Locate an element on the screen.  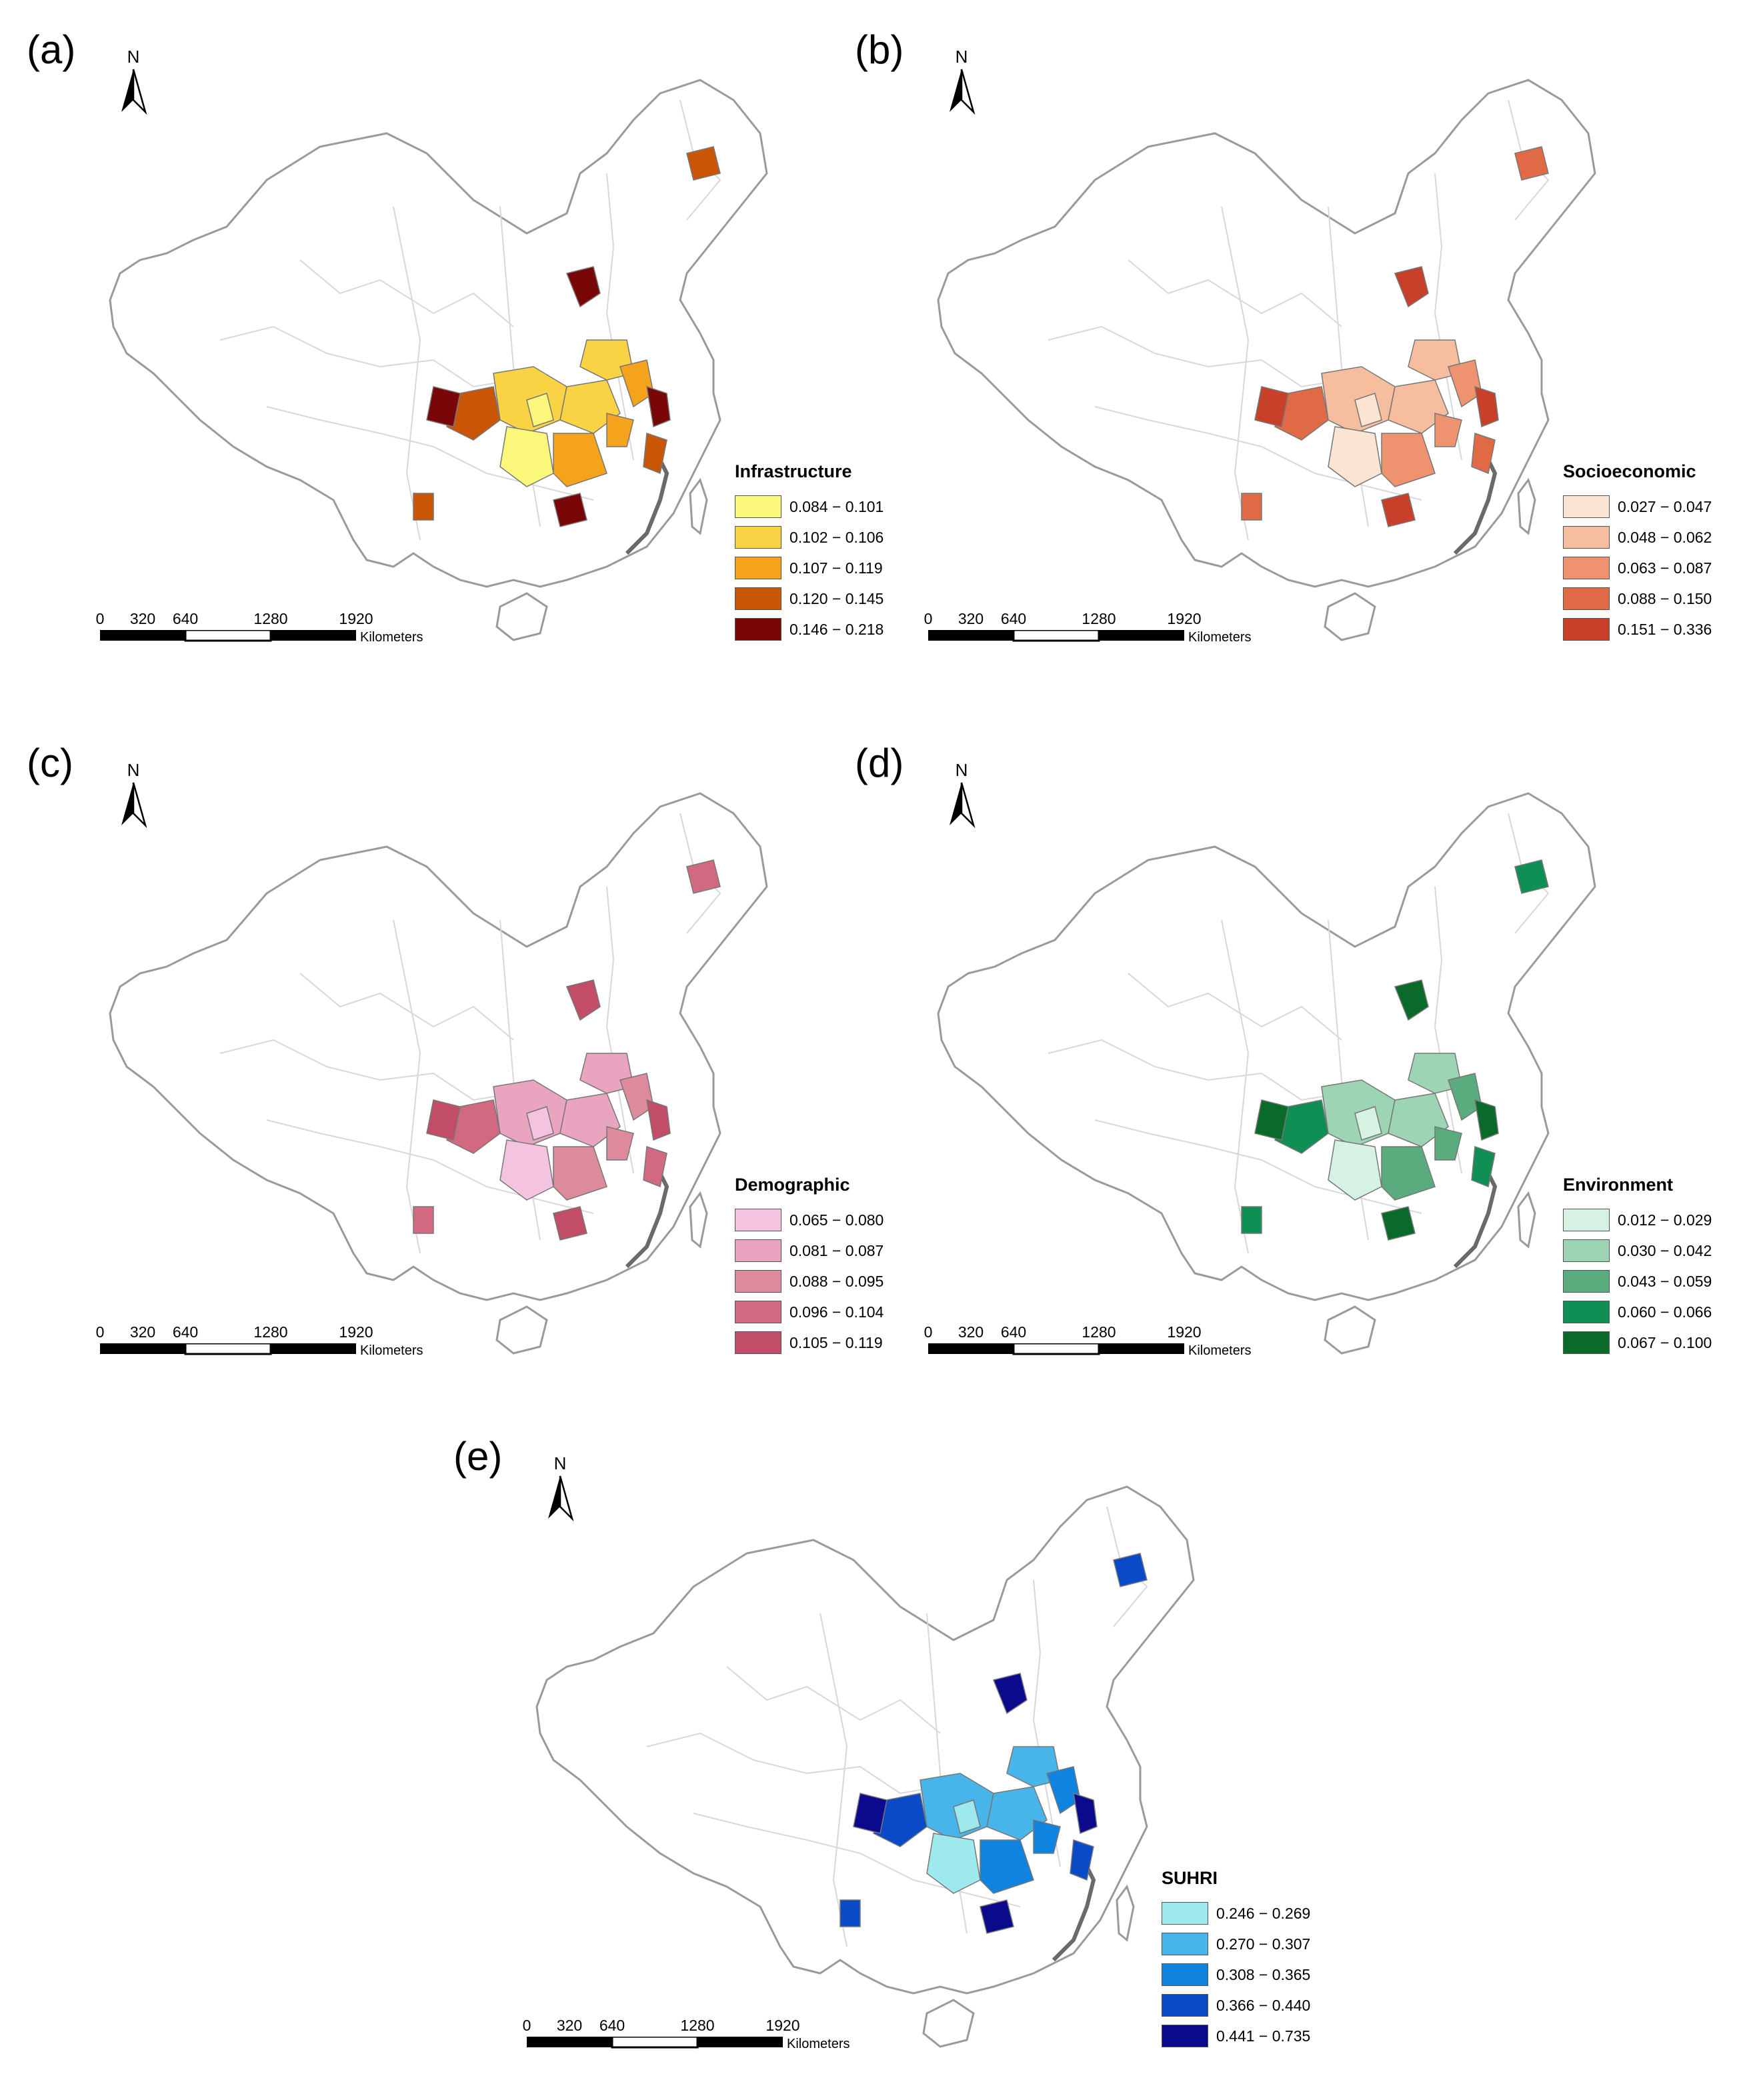
svg-text: N is located at coordinates (133, 57).